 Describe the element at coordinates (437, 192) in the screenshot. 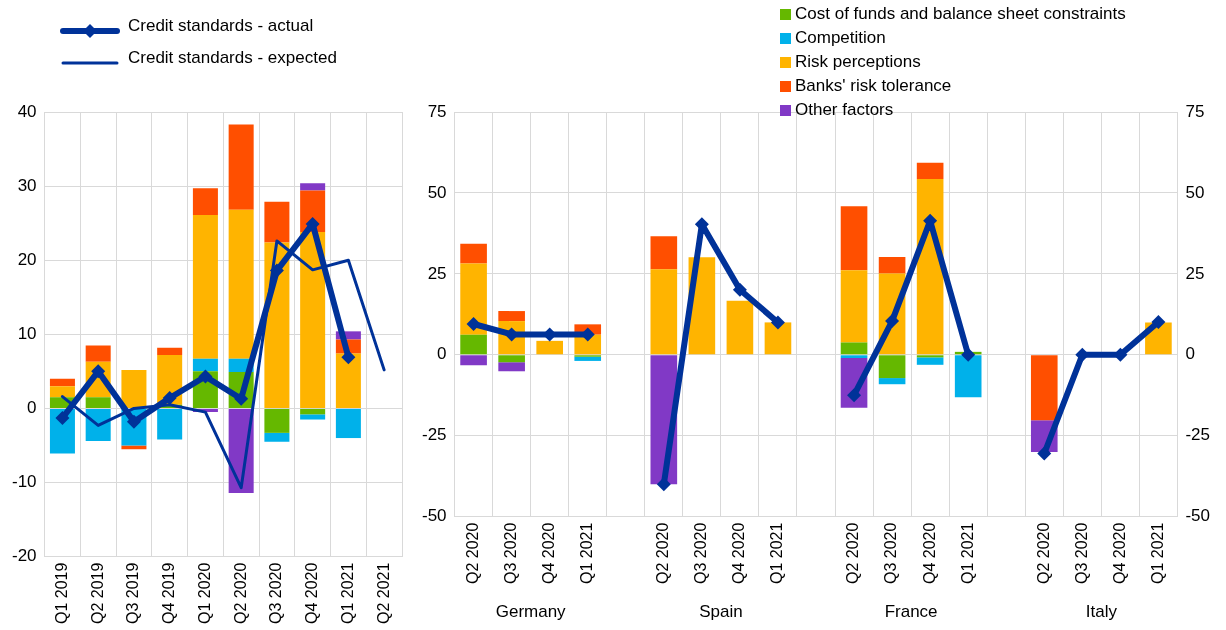

I see `y-tick-label: 50` at that location.